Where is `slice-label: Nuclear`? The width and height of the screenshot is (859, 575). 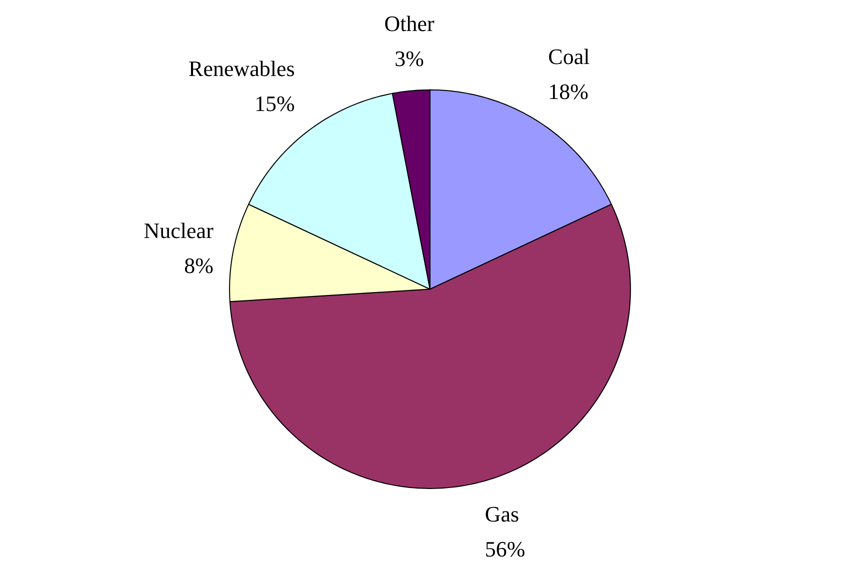
slice-label: Nuclear is located at coordinates (179, 231).